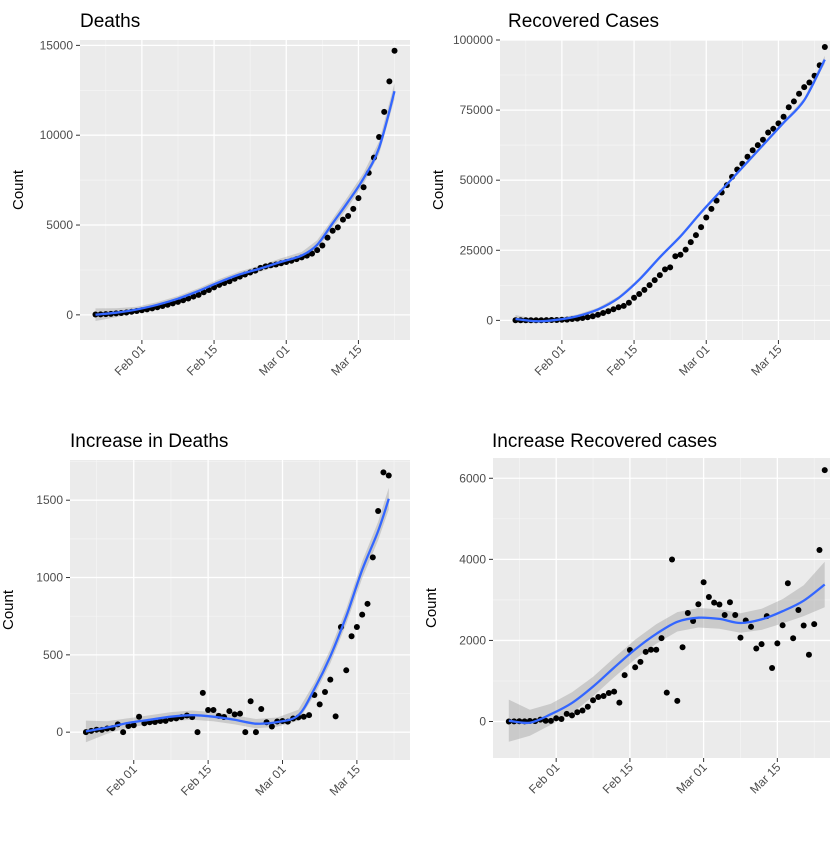 Image resolution: width=840 pixels, height=845 pixels. Describe the element at coordinates (202, 360) in the screenshot. I see `x-tick-label: Feb 15` at that location.